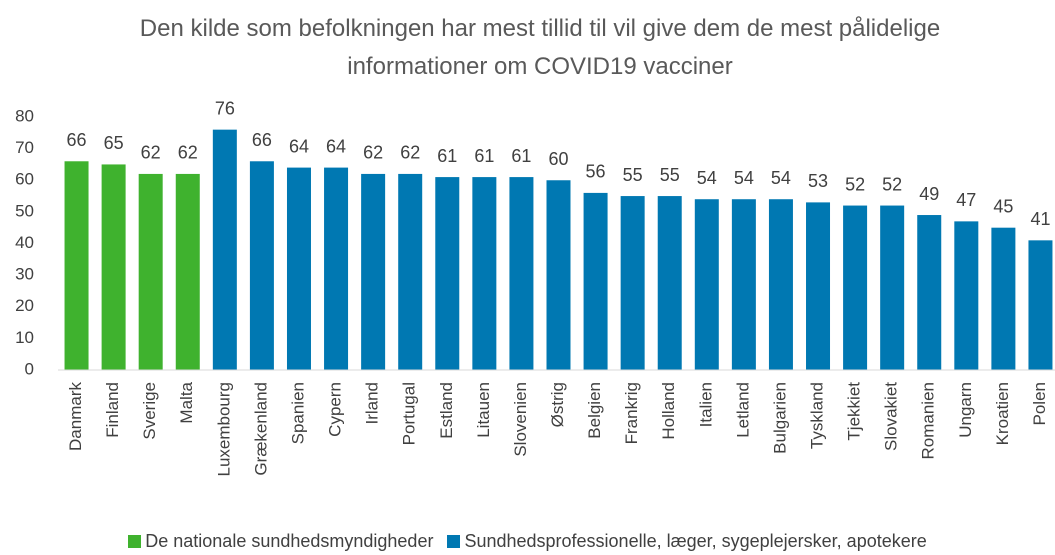  I want to click on x-tick-label: Portugal, so click(409, 413).